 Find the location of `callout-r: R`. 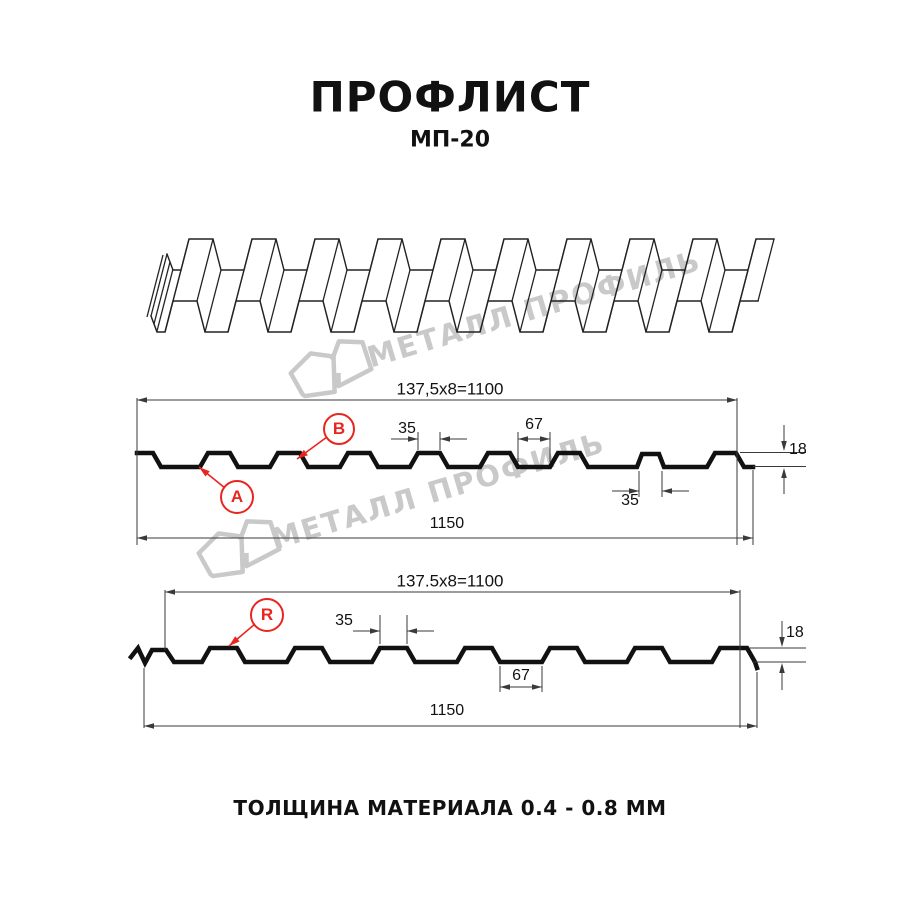

callout-r: R is located at coordinates (267, 615).